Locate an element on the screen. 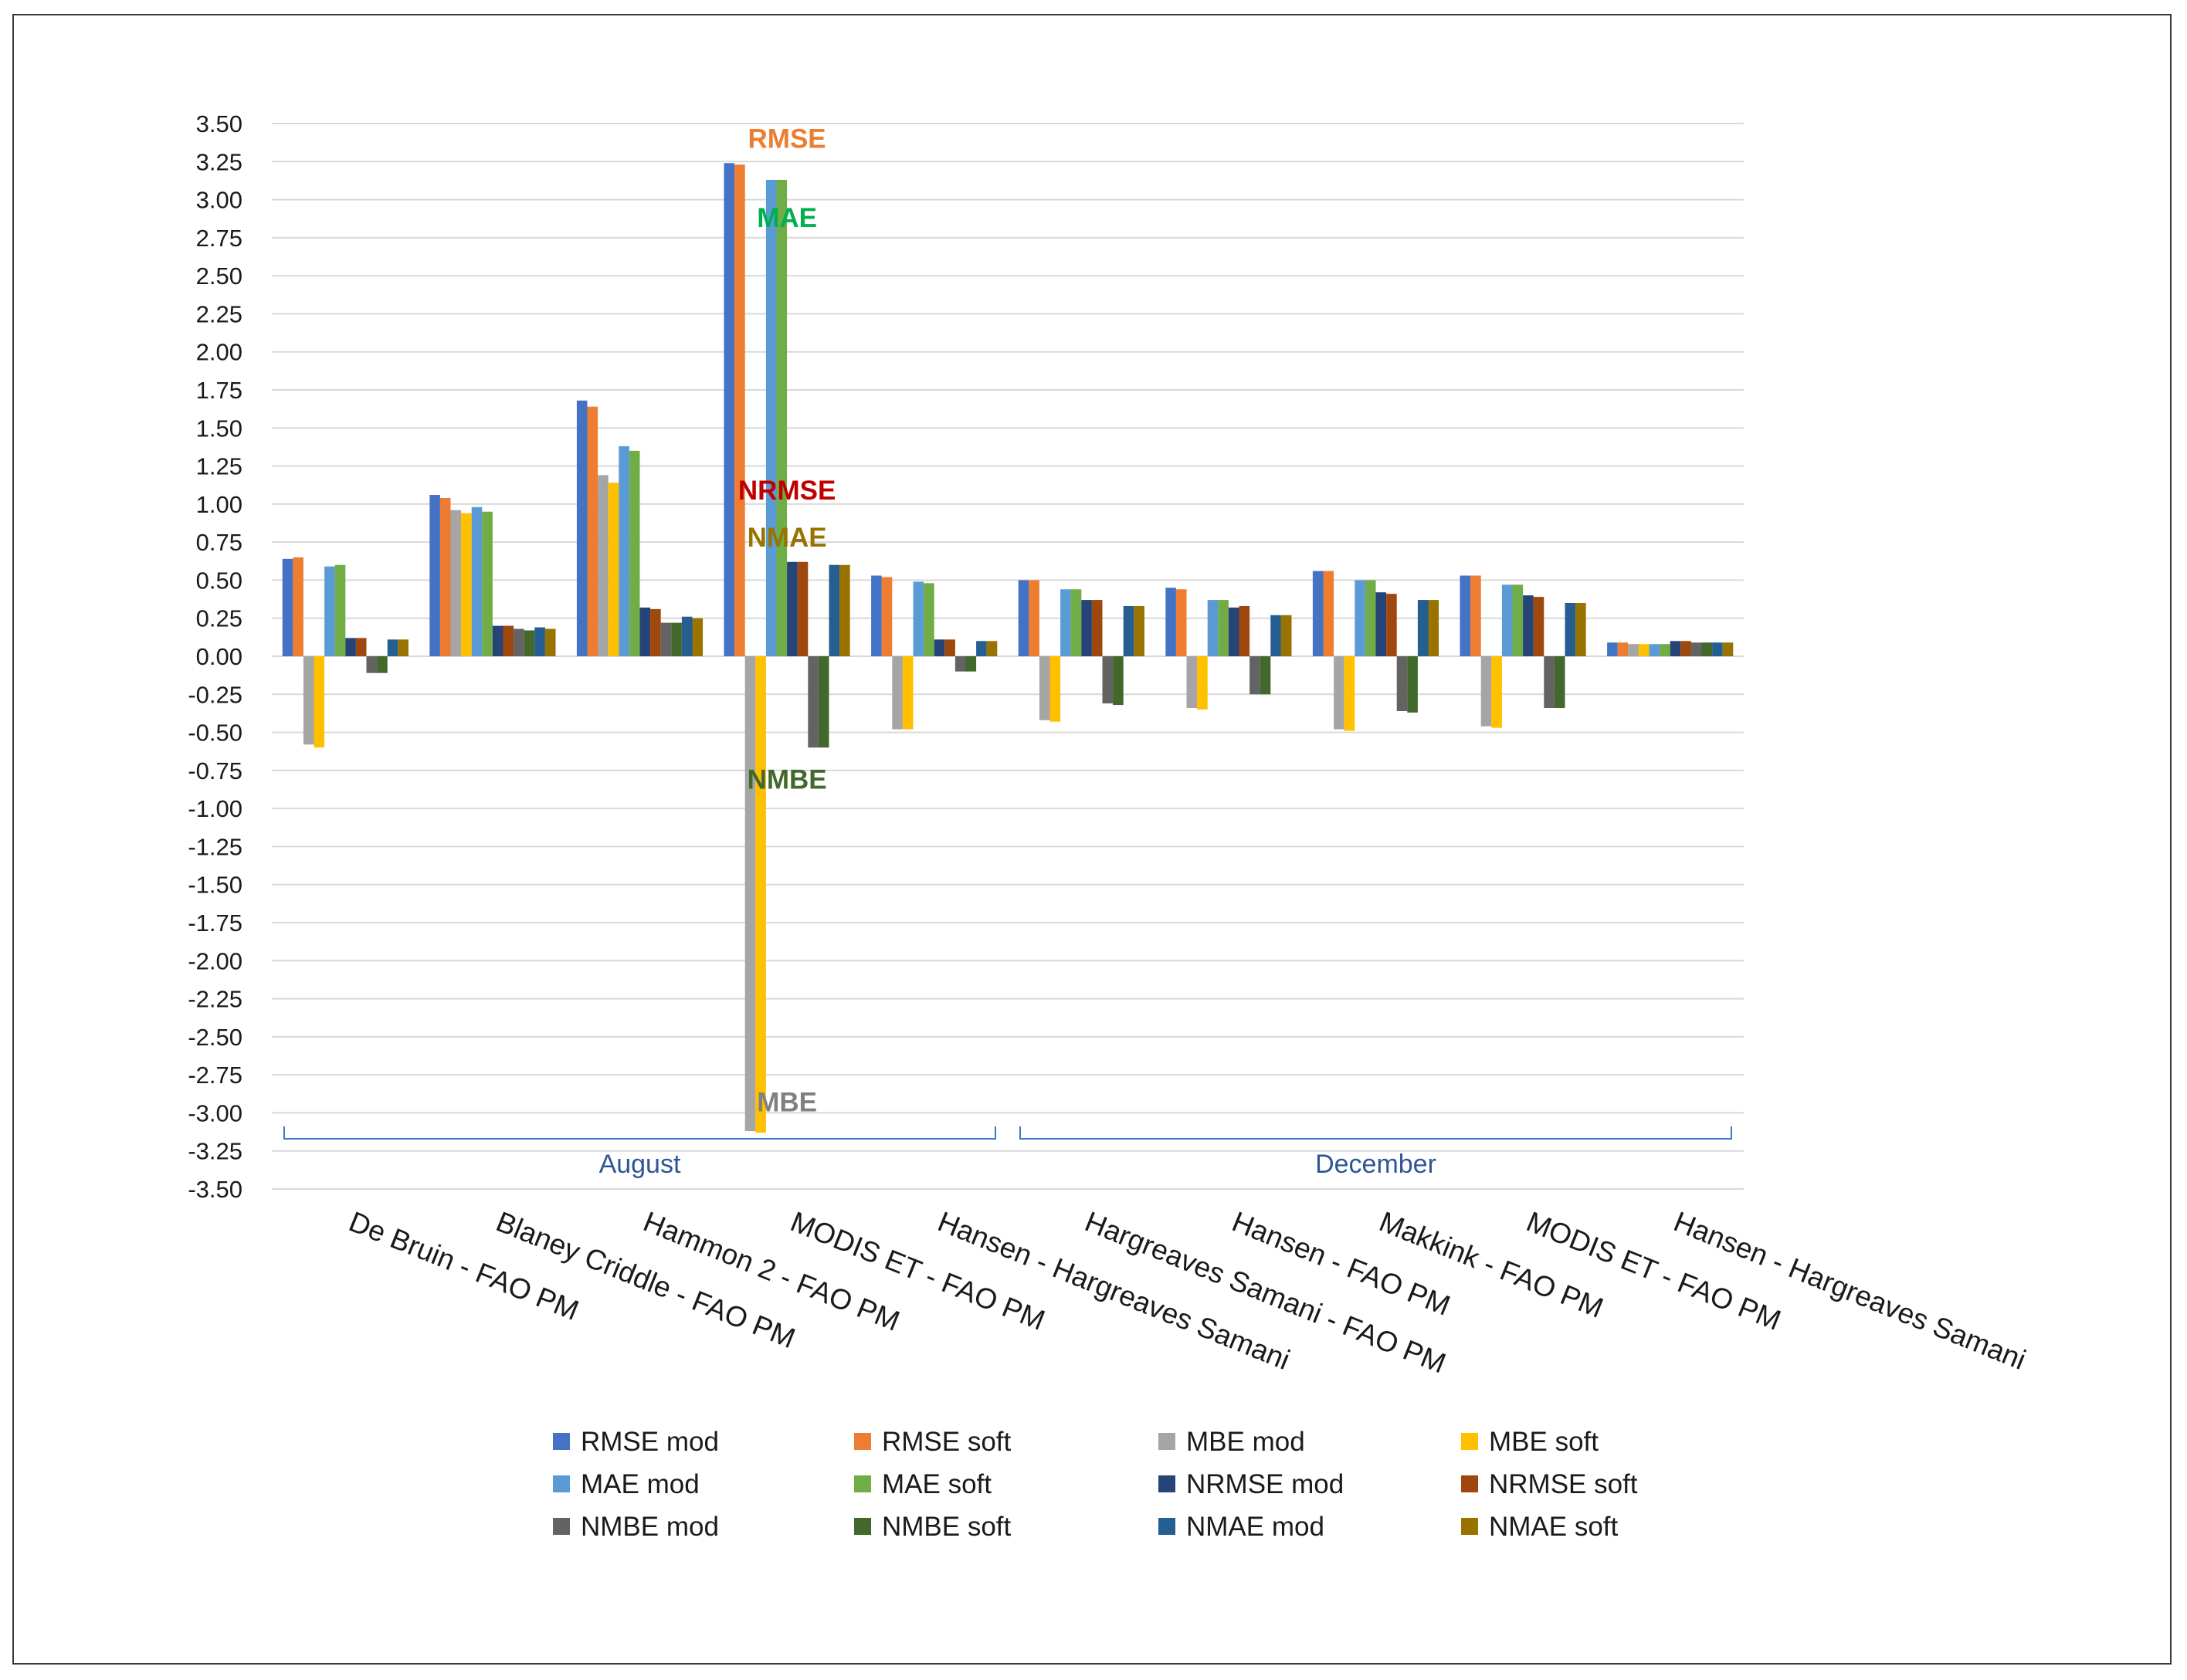 Image resolution: width=2187 pixels, height=1680 pixels. legend-label-nmbe-mod: NMBE mod is located at coordinates (650, 1527).